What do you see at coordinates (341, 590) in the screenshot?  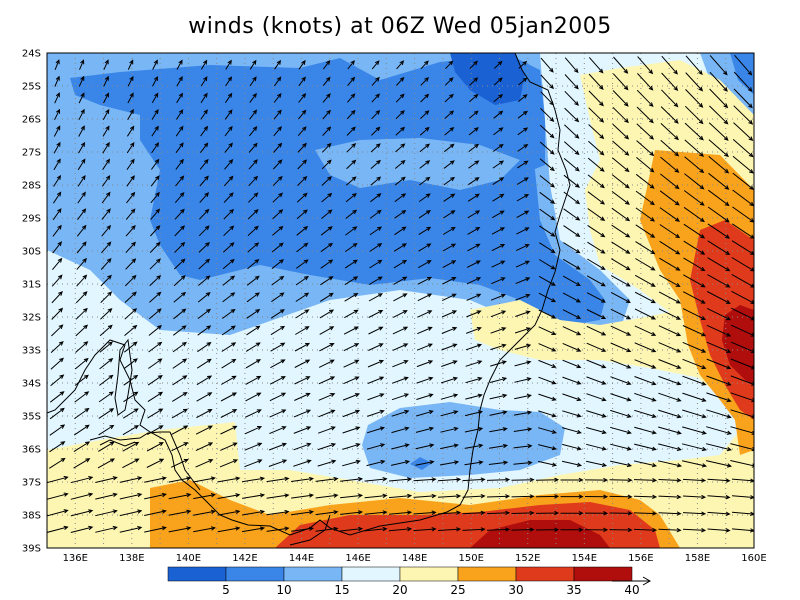 I see `colorbar-label: 15` at bounding box center [341, 590].